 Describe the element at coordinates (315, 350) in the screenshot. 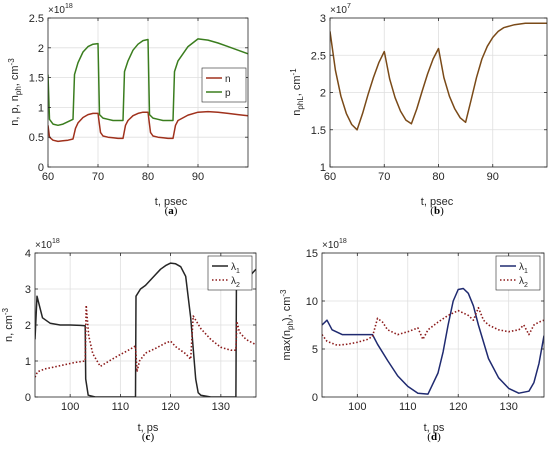

I see `y-tick-label: 5` at that location.